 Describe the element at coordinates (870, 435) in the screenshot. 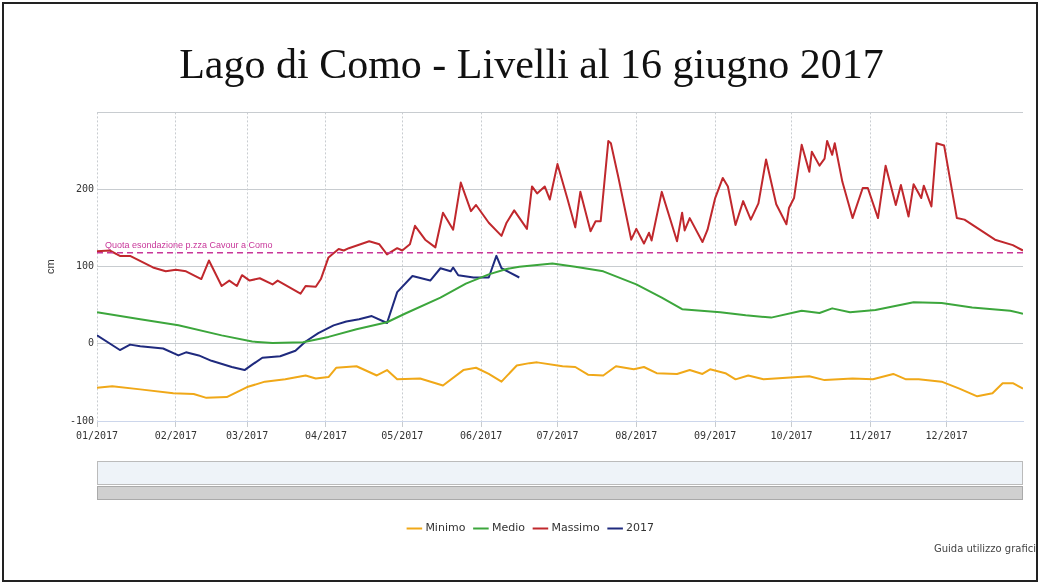

I see `x-tick-label: 11/2017` at that location.